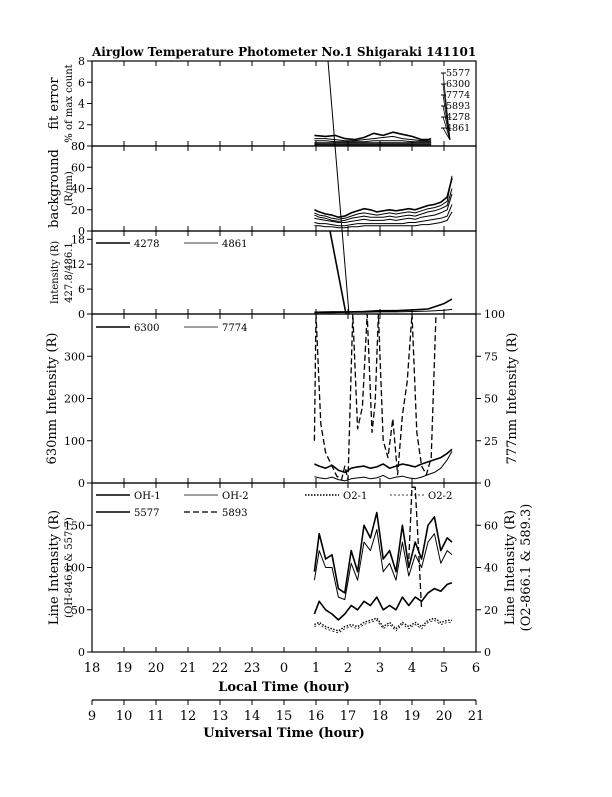  I want to click on wavelength-label: 6300, so click(458, 84).